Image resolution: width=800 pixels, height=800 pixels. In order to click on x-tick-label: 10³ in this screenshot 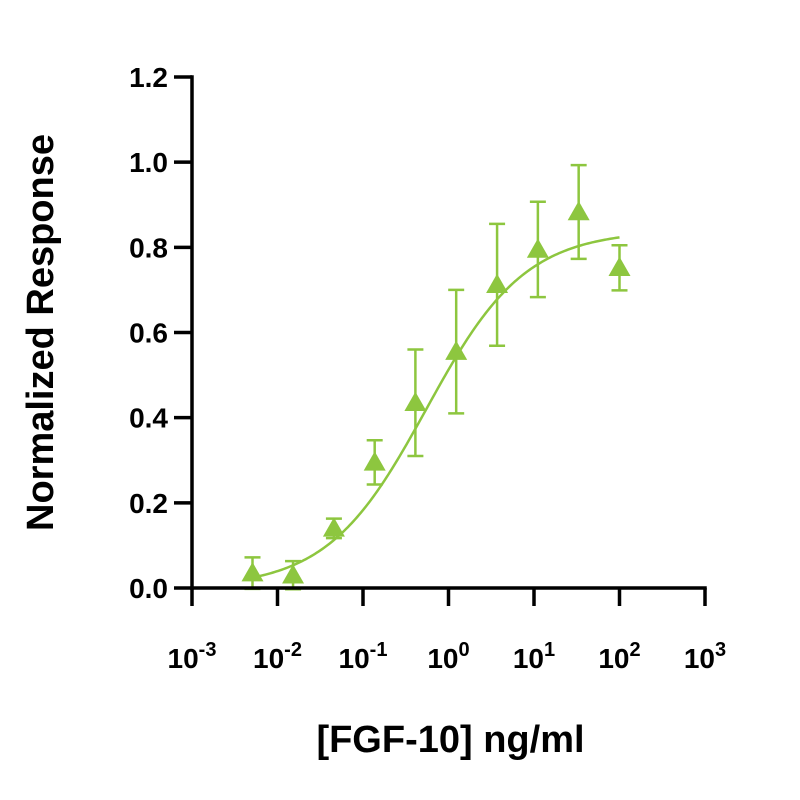, I will do `click(705, 656)`.